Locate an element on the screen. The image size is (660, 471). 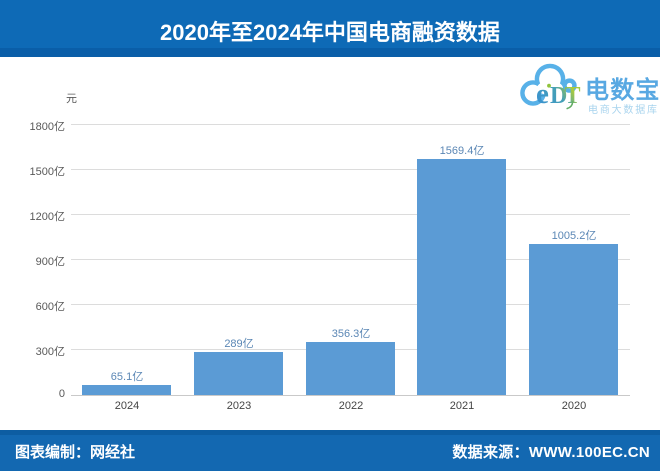
svg-text: D is located at coordinates (558, 96).